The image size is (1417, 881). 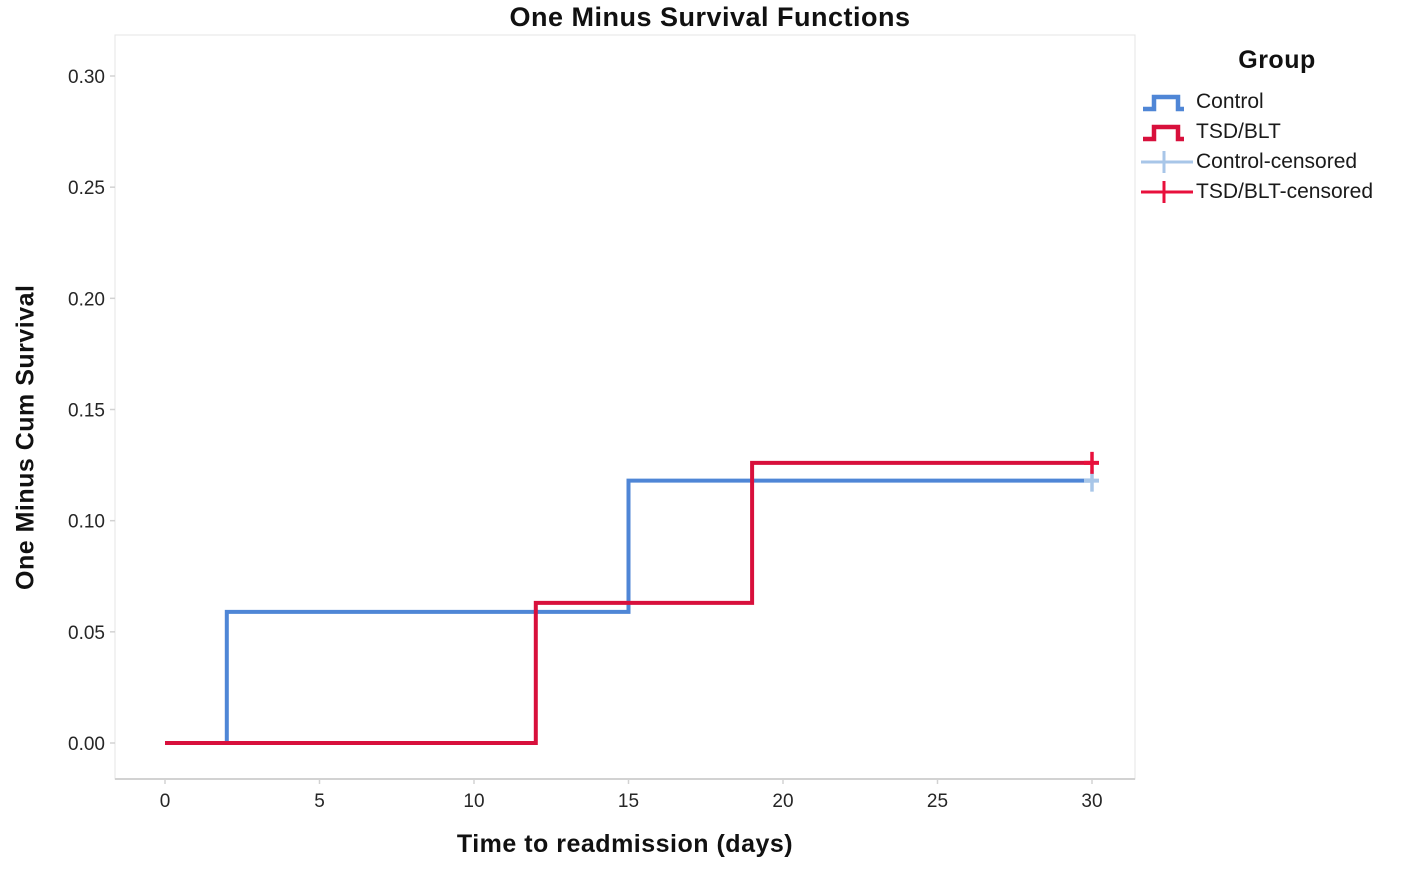 What do you see at coordinates (1277, 60) in the screenshot?
I see `legend-title: Group` at bounding box center [1277, 60].